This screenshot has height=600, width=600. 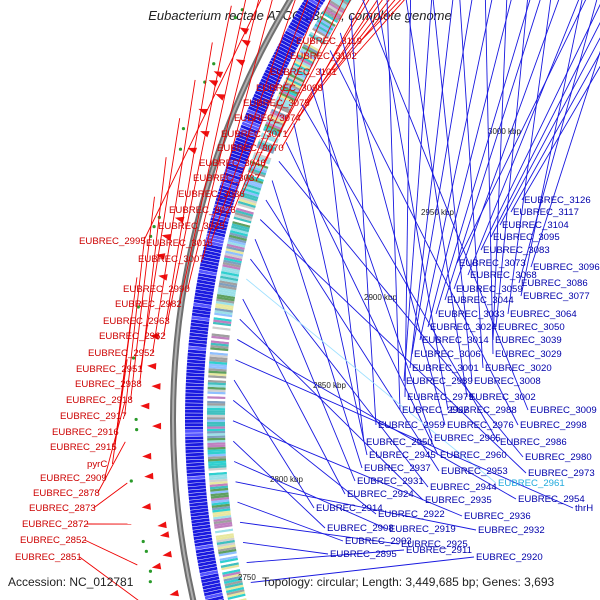 I want to click on gene-label-left: EUBREC_2917, so click(x=93, y=416).